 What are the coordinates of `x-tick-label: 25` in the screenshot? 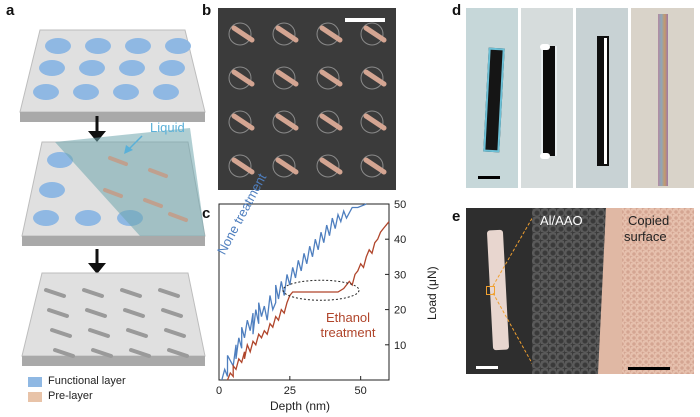 It's located at (290, 391).